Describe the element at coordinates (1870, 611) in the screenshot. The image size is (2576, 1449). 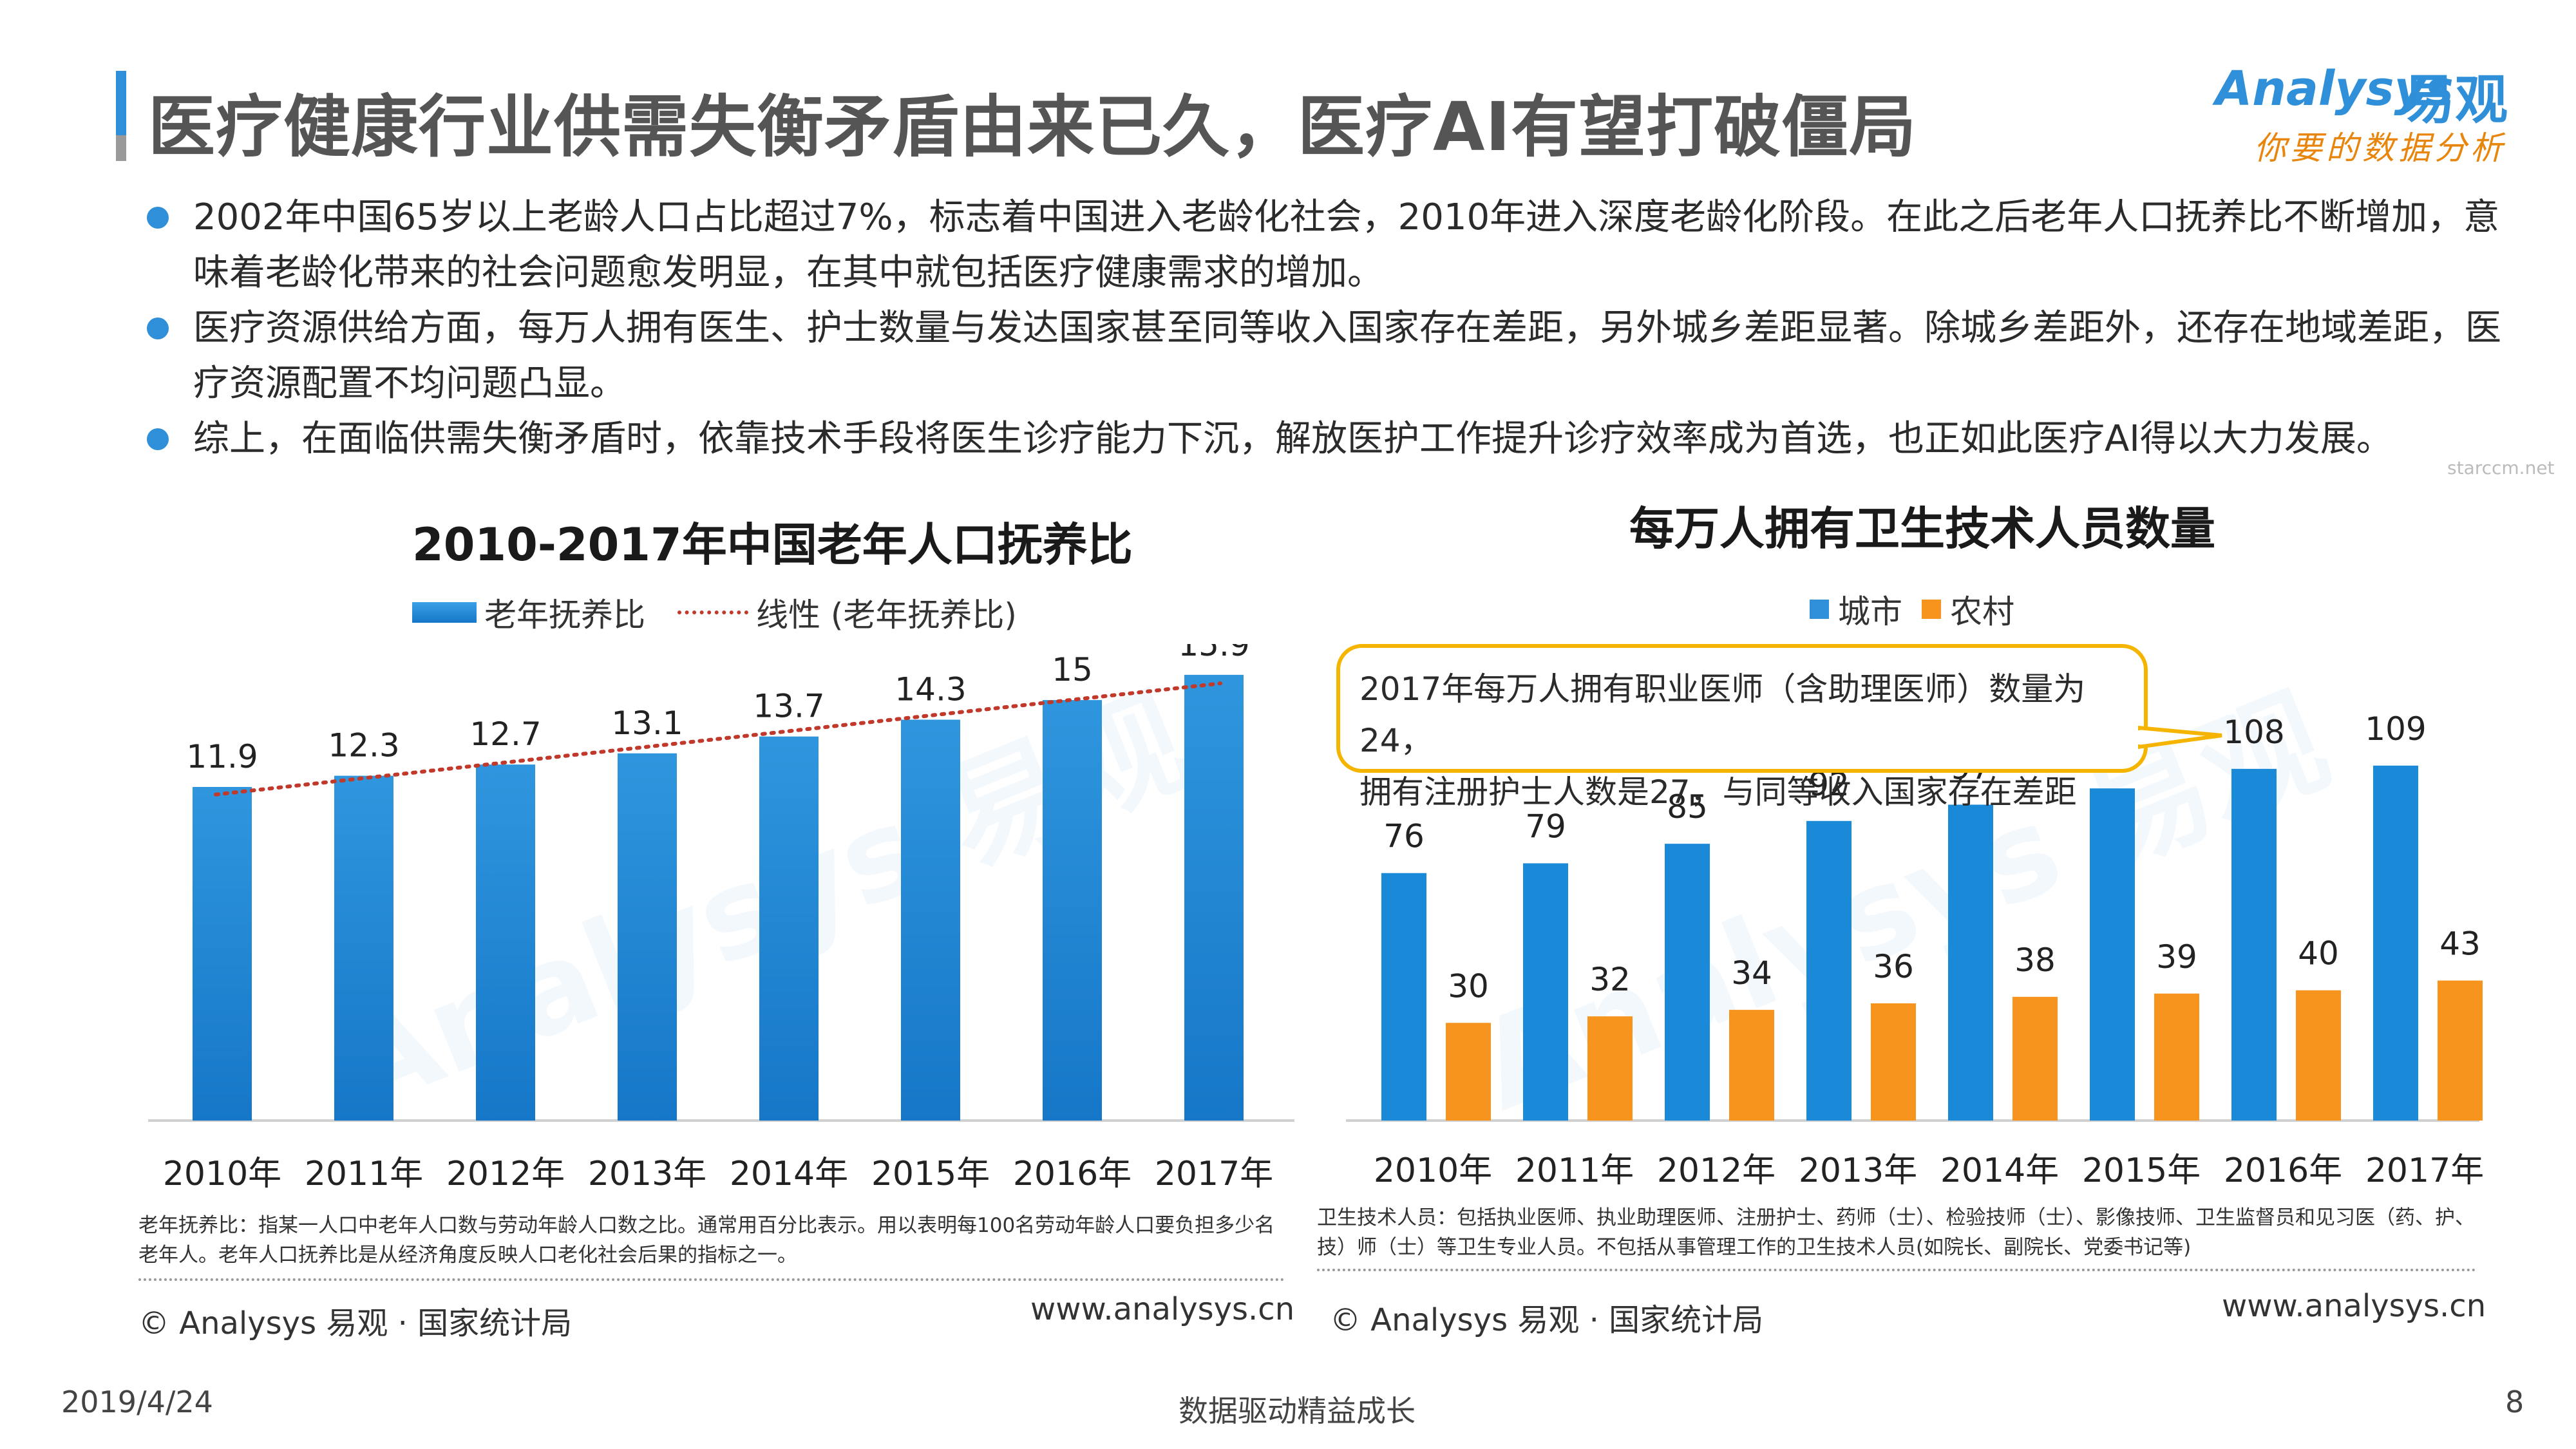
I see `legend-label: 城市` at that location.